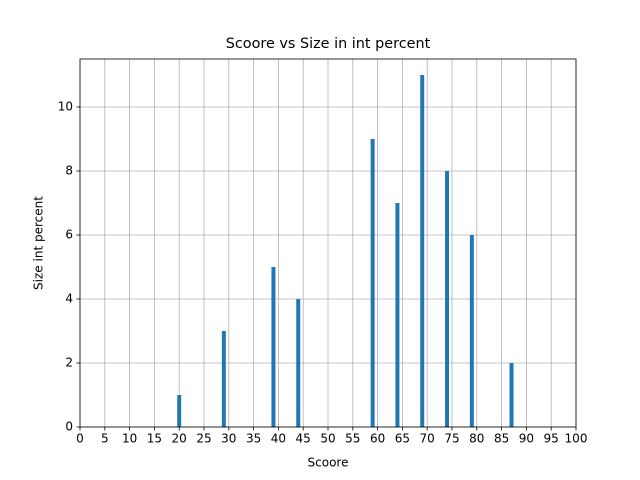 The width and height of the screenshot is (640, 480). What do you see at coordinates (69, 171) in the screenshot?
I see `y-tick-label: 8` at bounding box center [69, 171].